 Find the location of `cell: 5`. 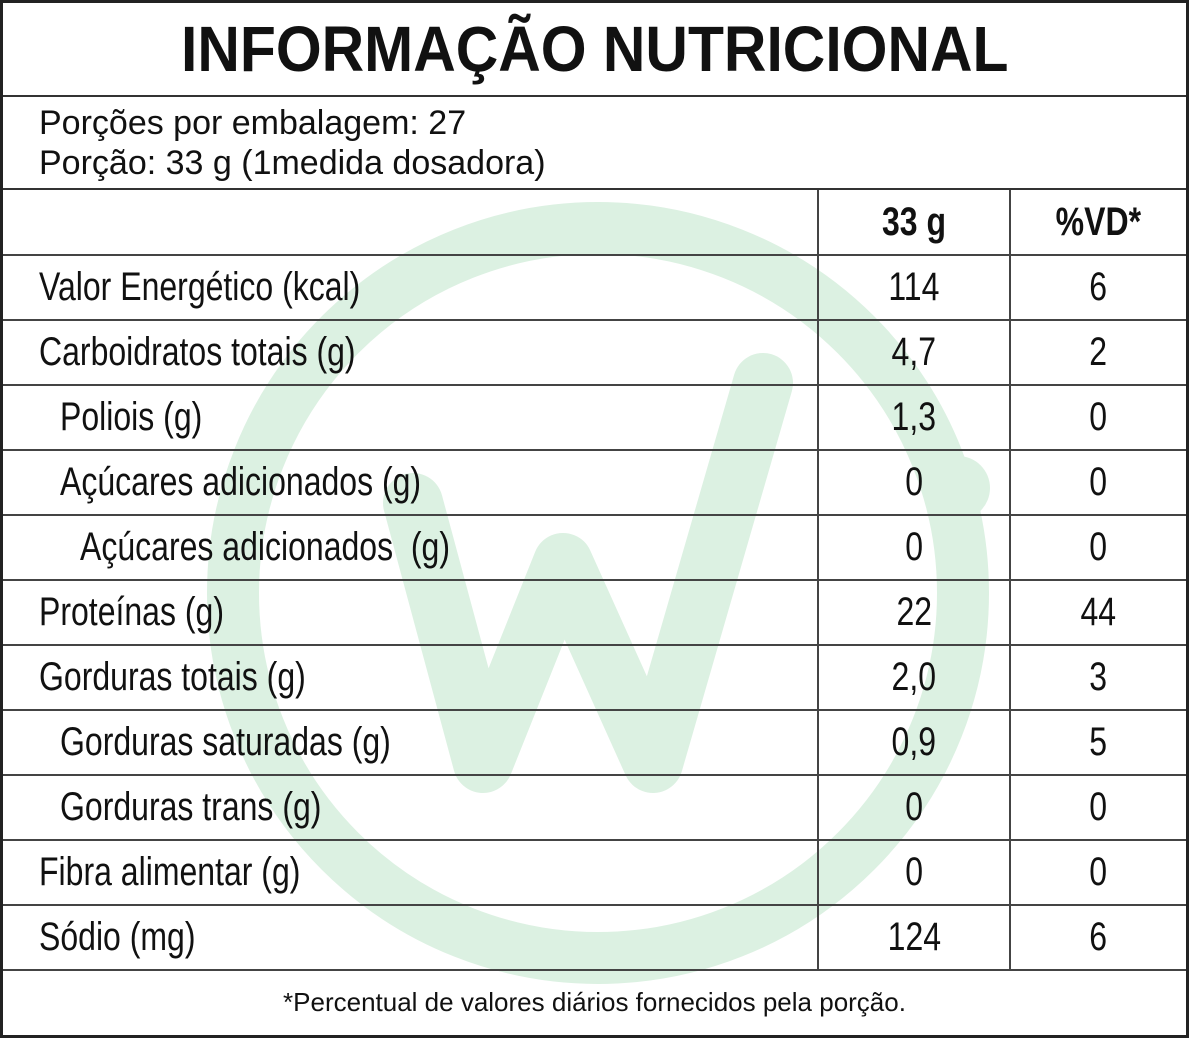

cell: 5 is located at coordinates (1097, 743).